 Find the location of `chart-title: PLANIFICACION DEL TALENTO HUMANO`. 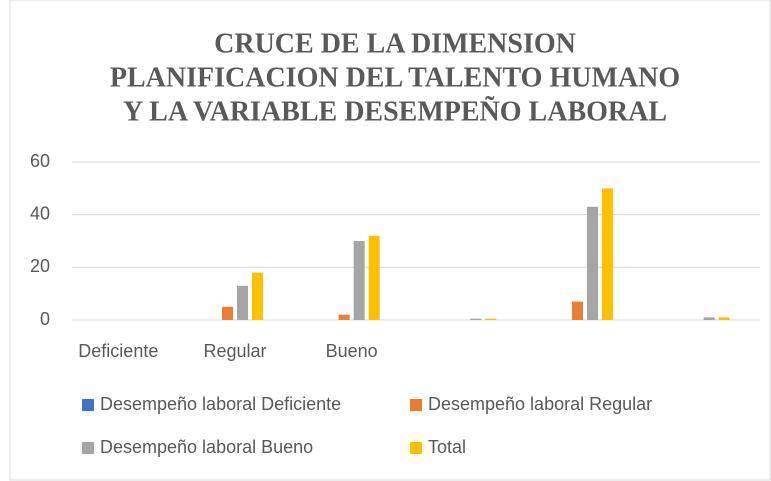

chart-title: PLANIFICACION DEL TALENTO HUMANO is located at coordinates (395, 77).